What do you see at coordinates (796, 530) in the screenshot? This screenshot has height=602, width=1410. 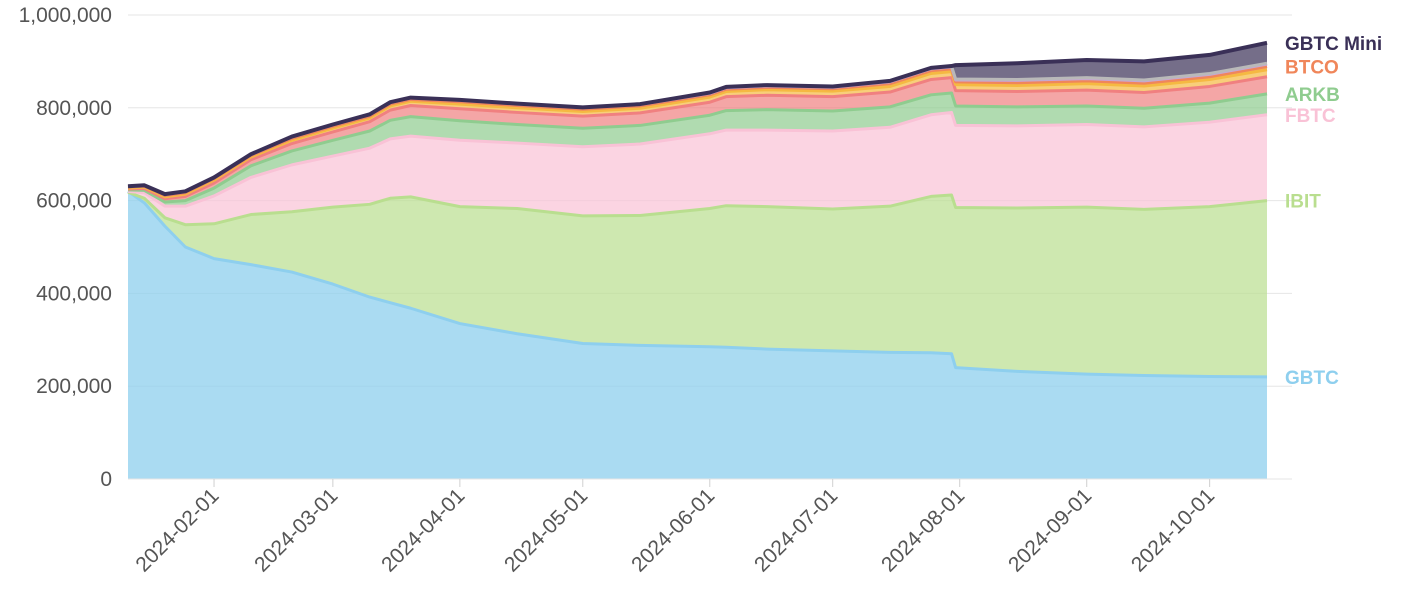 I see `x-tick-label: 2024-07-01` at bounding box center [796, 530].